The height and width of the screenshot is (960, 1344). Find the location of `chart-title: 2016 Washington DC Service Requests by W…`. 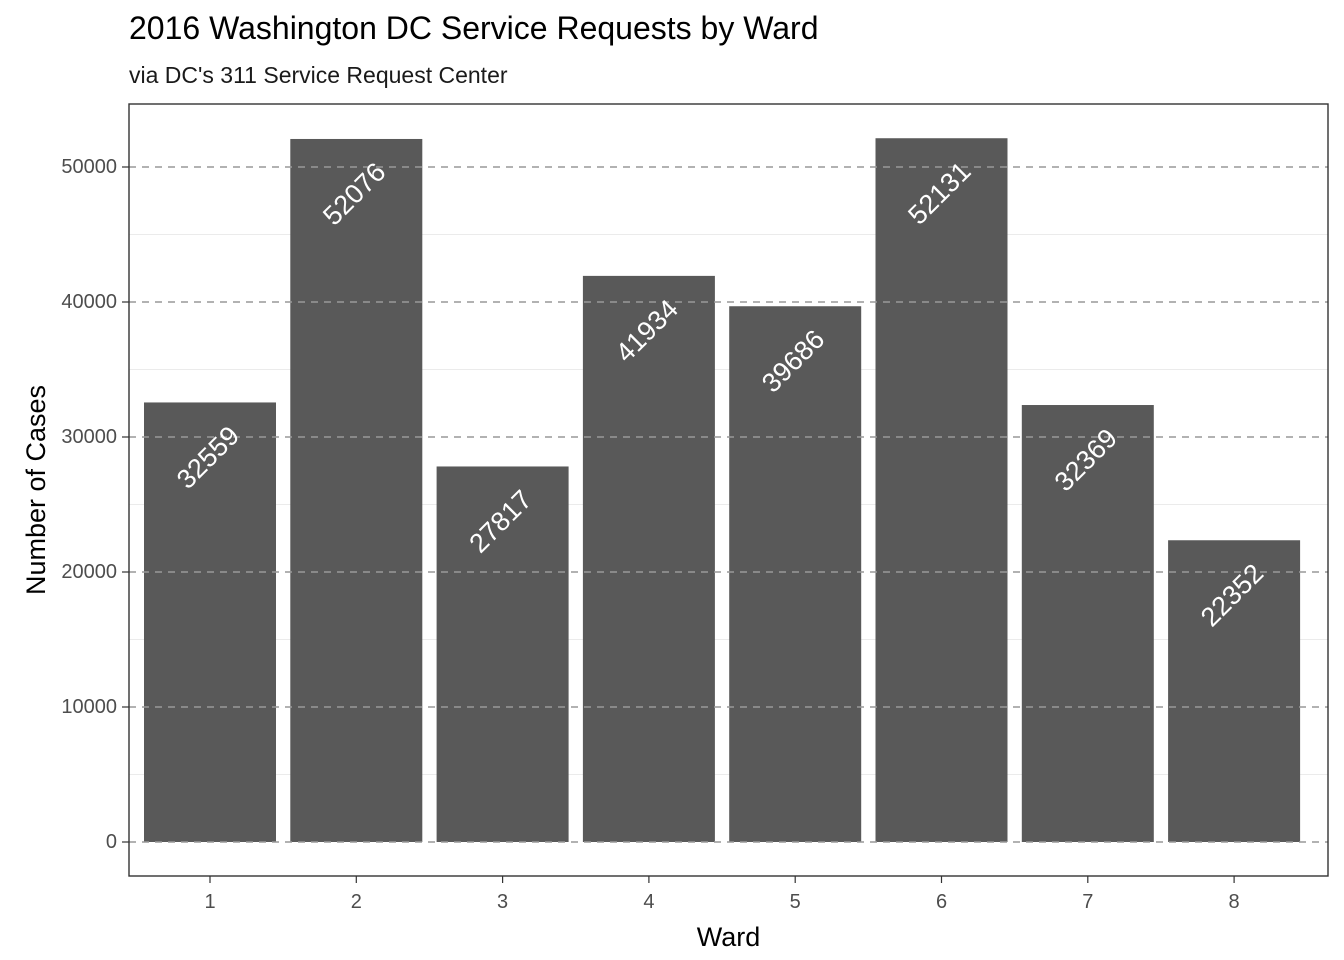

chart-title: 2016 Washington DC Service Requests by W… is located at coordinates (474, 28).